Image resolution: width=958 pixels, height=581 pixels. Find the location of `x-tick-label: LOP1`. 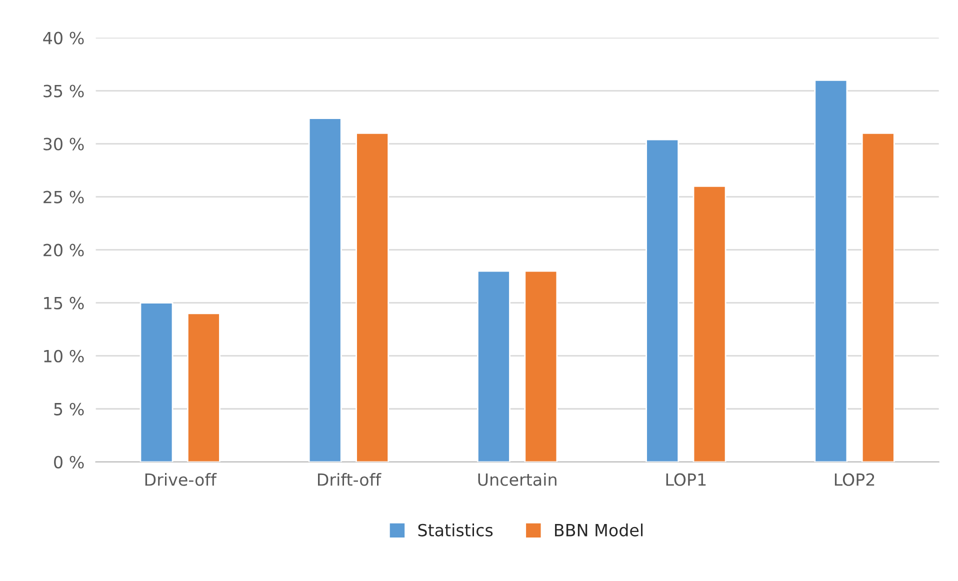

x-tick-label: LOP1 is located at coordinates (686, 479).